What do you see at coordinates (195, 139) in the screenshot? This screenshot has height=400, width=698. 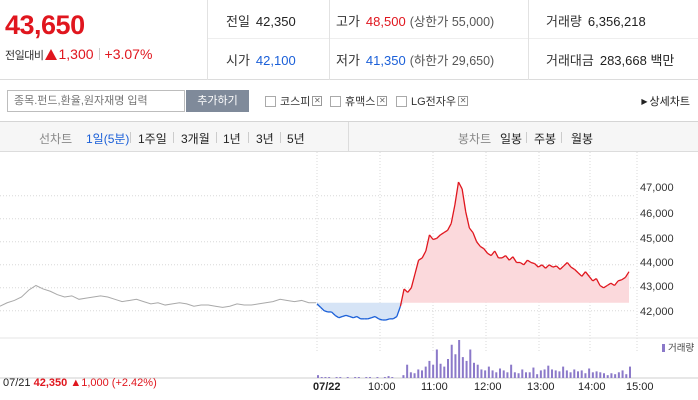 I see `tab-3month: 3개월` at bounding box center [195, 139].